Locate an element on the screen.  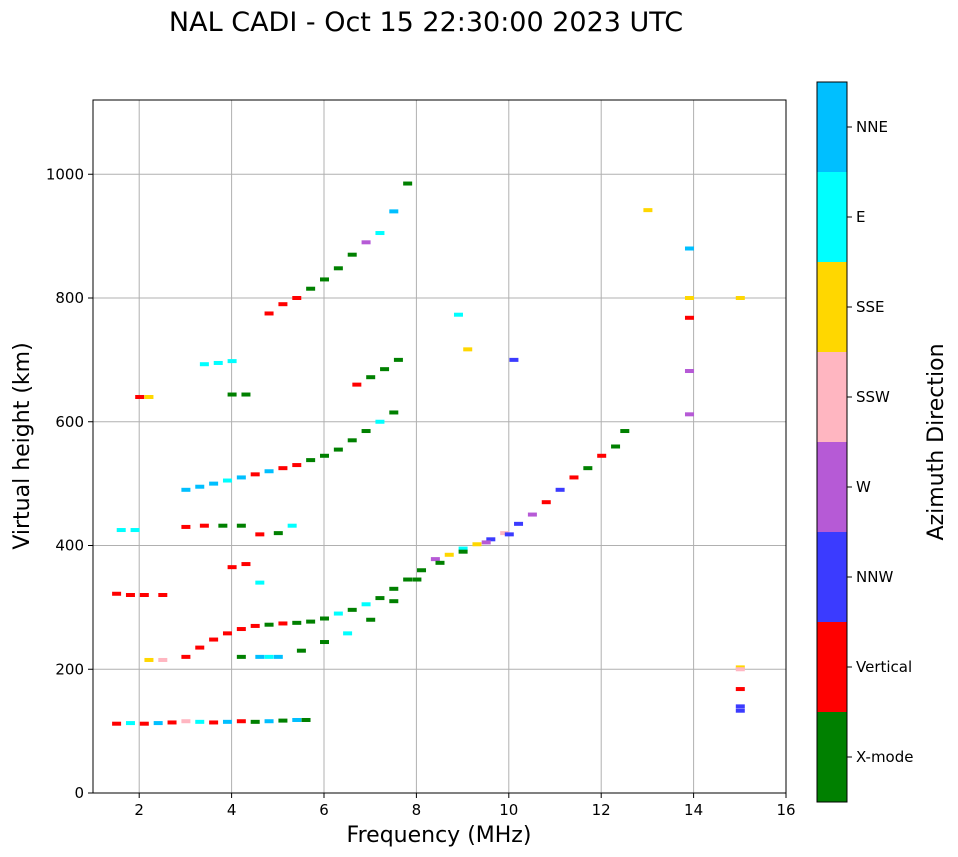
colorbar-tick-label: SSE is located at coordinates (870, 307).